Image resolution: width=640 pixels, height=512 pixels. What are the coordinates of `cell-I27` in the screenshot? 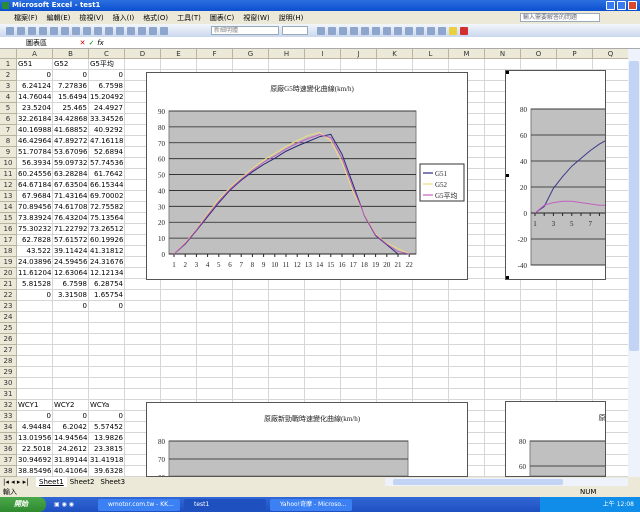 It's located at (323, 350).